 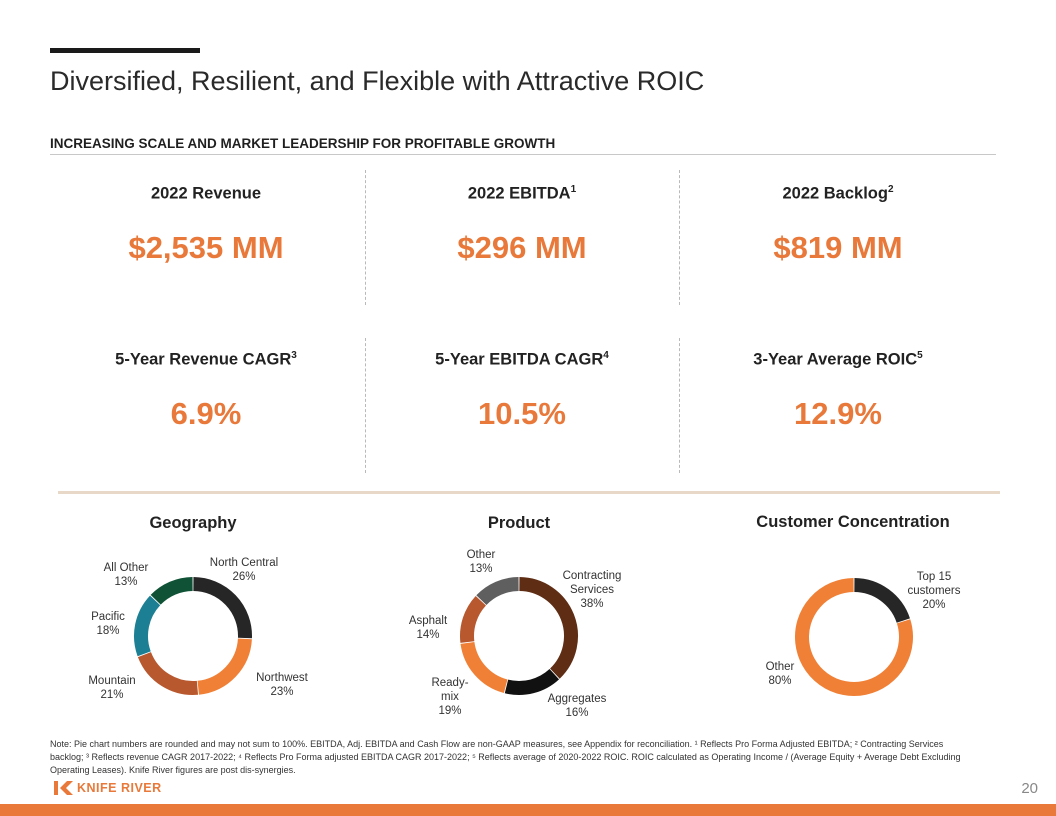 I want to click on label-contracting-services: Contracting Services 38%, so click(x=592, y=590).